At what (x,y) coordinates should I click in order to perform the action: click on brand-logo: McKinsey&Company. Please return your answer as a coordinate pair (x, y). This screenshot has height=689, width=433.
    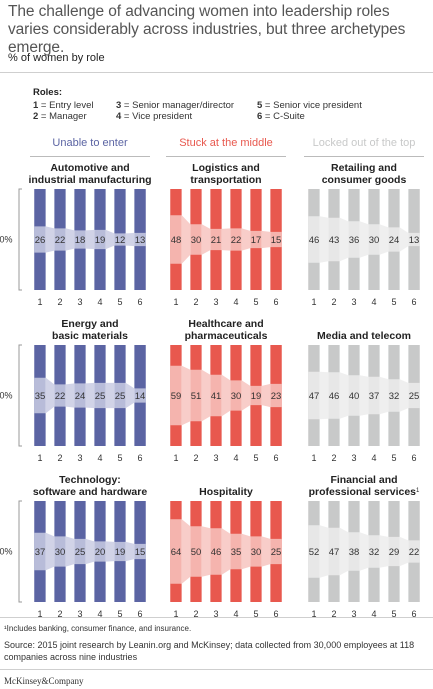
    Looking at the image, I should click on (44, 681).